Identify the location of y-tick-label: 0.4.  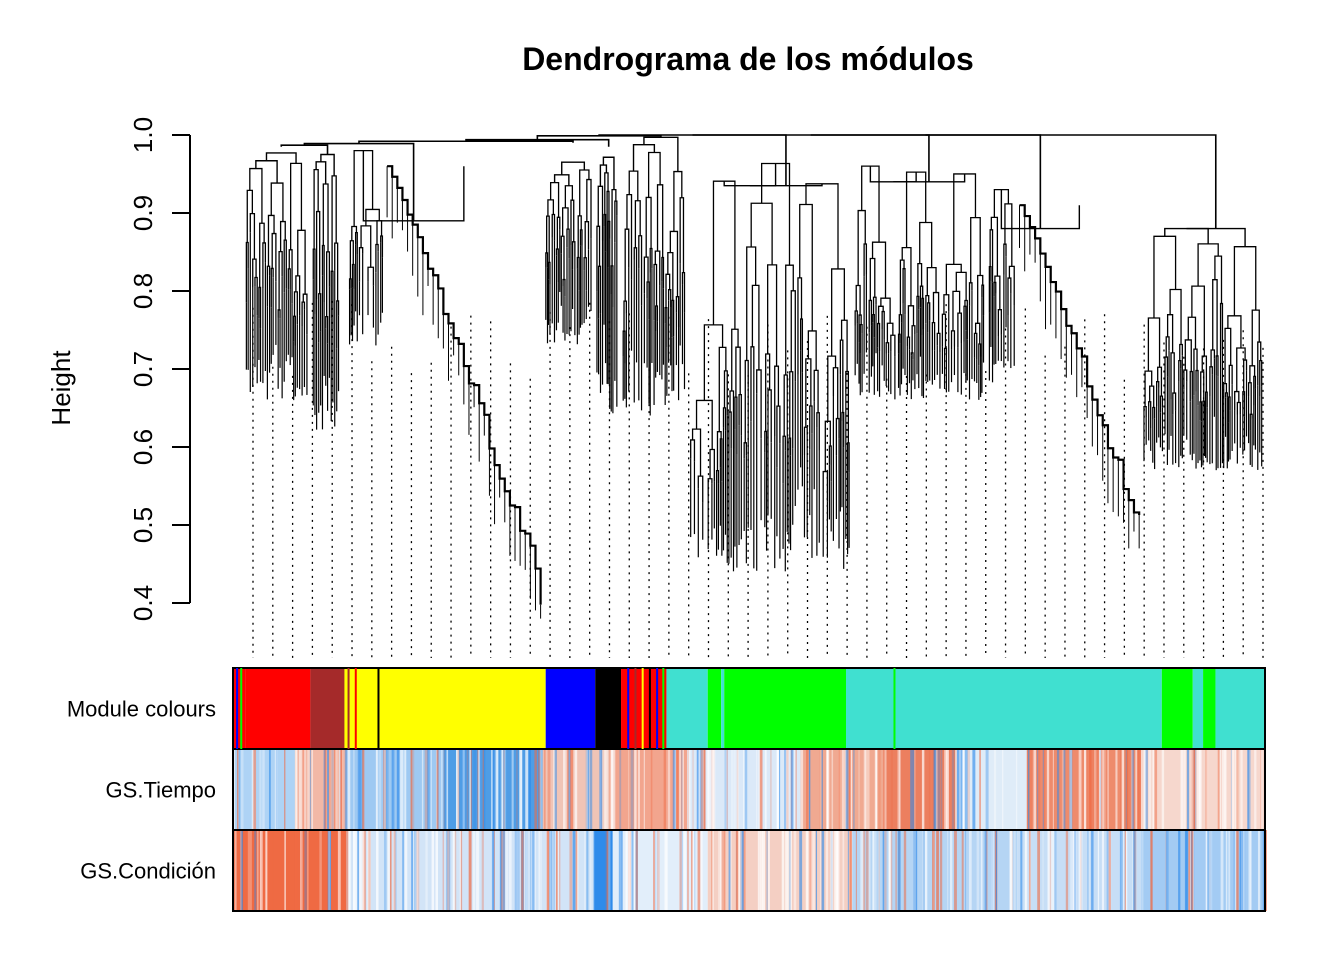
(143, 603).